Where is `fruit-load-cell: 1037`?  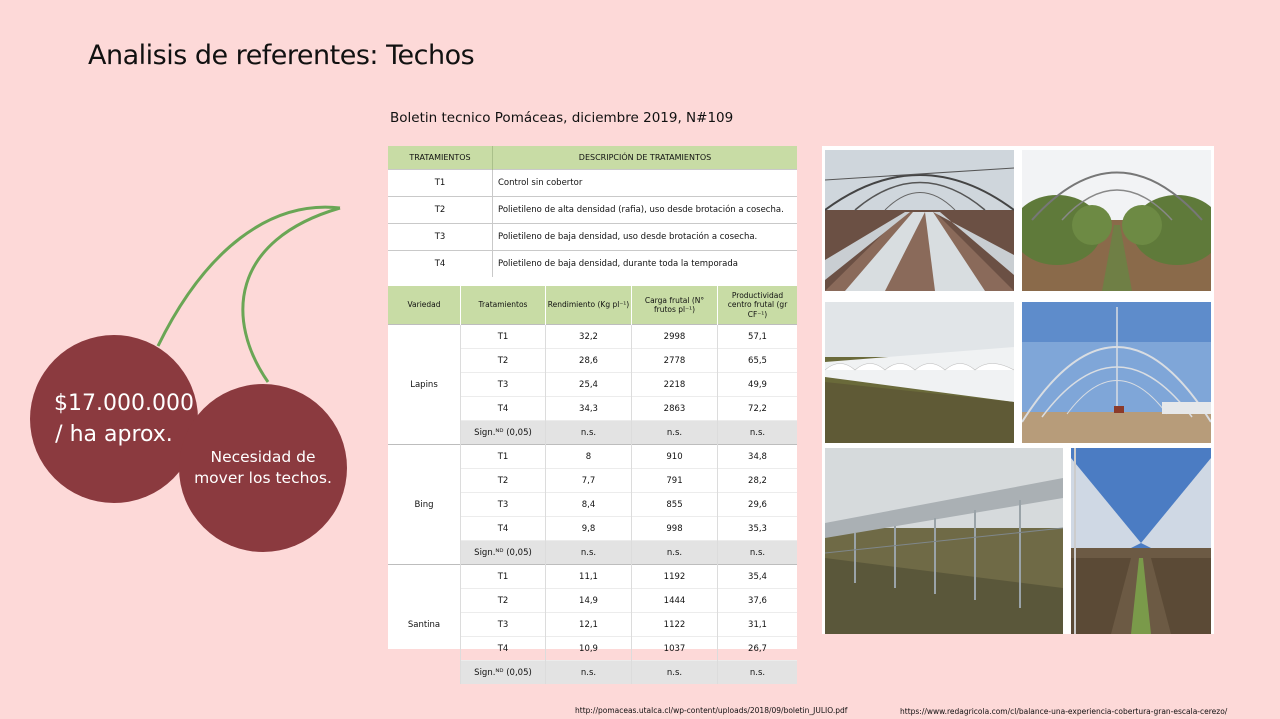
fruit-load-cell: 1037 is located at coordinates (674, 648).